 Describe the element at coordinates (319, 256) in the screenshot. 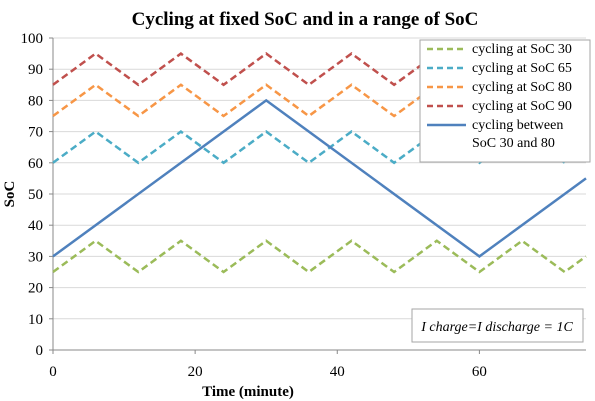

I see `series-line` at that location.